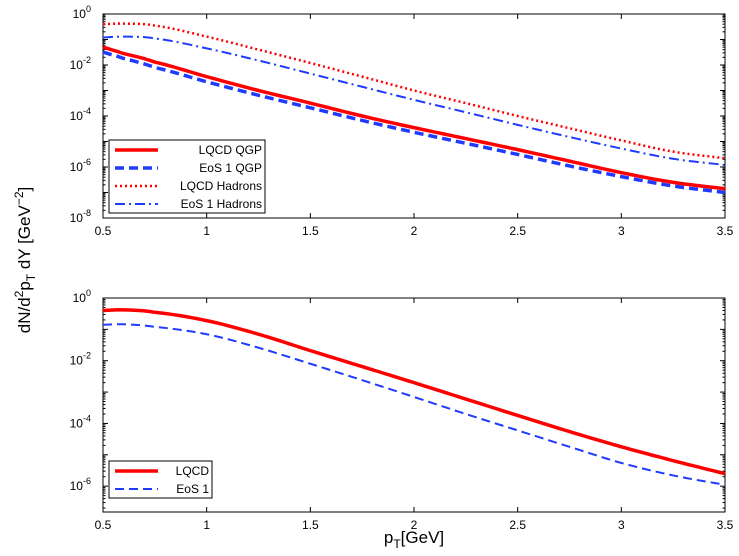  What do you see at coordinates (725, 525) in the screenshot?
I see `bottom-xtick-label: 3.5` at bounding box center [725, 525].